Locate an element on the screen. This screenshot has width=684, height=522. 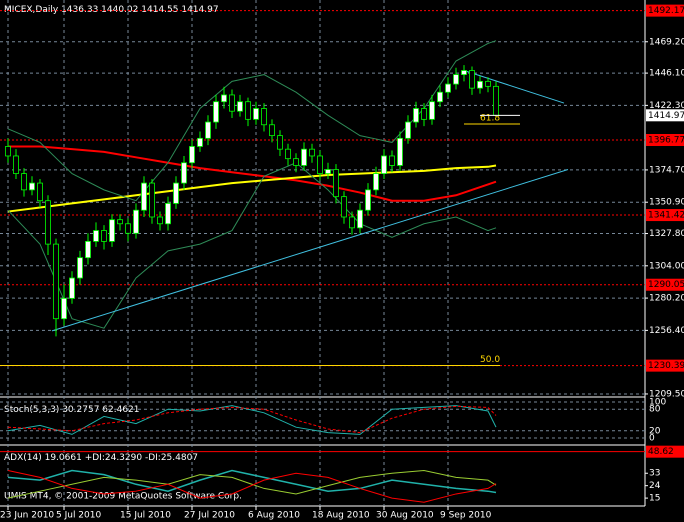
stoch-main is located at coordinates (252, 420).